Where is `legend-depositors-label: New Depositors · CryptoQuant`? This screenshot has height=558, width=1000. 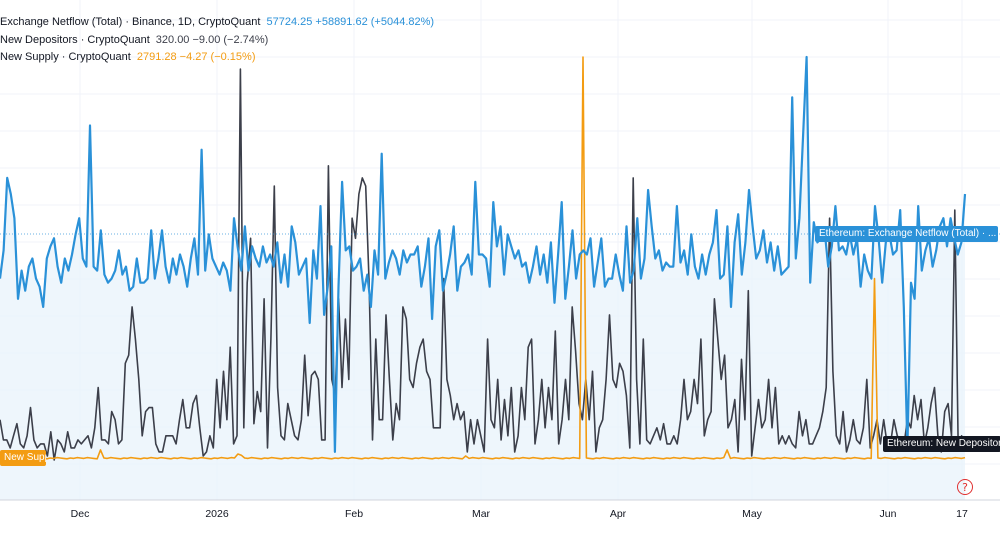 legend-depositors-label: New Depositors · CryptoQuant is located at coordinates (75, 39).